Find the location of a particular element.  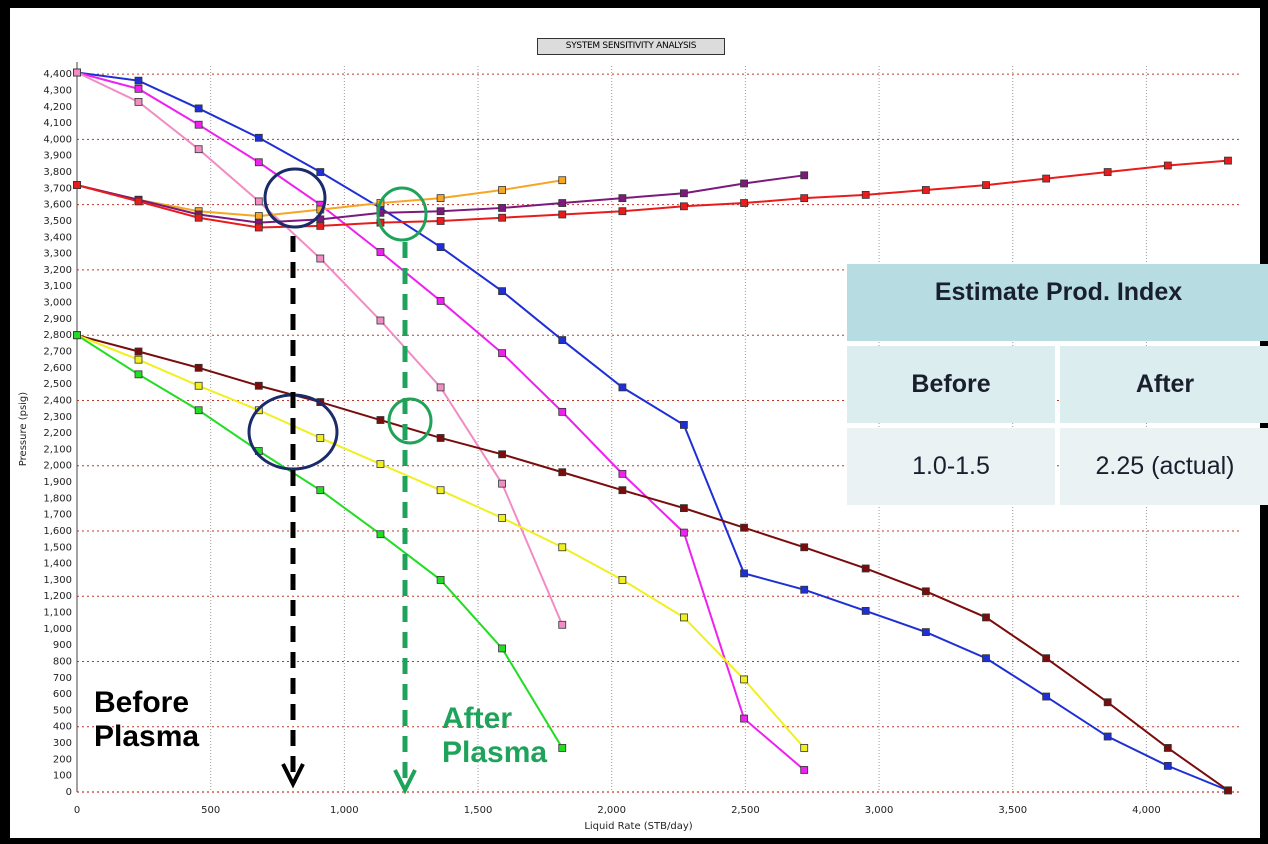

y-tick-label: 400 is located at coordinates (62, 727).